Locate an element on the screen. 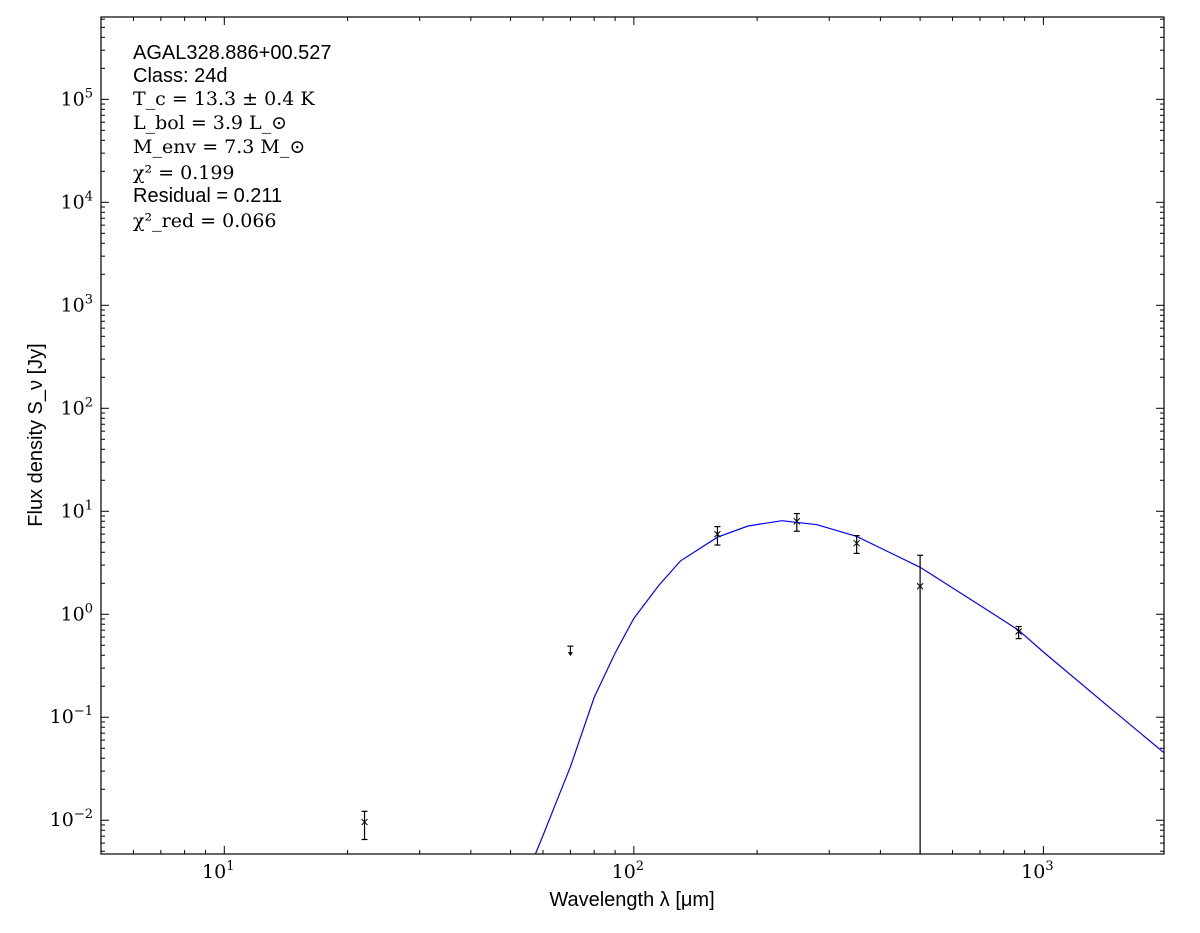  y-tick-label: 10³ is located at coordinates (77, 304).